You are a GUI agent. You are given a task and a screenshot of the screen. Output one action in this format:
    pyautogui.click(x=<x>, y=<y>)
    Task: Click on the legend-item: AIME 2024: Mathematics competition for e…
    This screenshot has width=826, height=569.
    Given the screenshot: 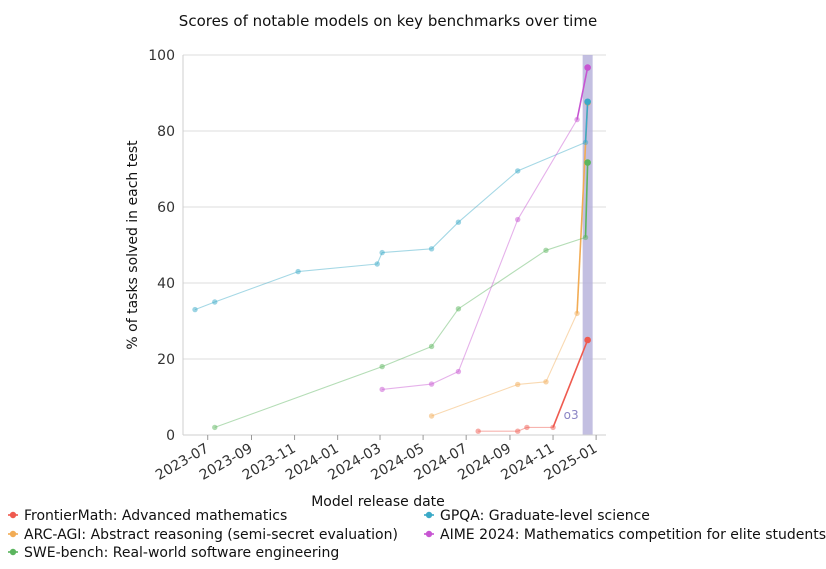 What is the action you would take?
    pyautogui.click(x=625, y=535)
    